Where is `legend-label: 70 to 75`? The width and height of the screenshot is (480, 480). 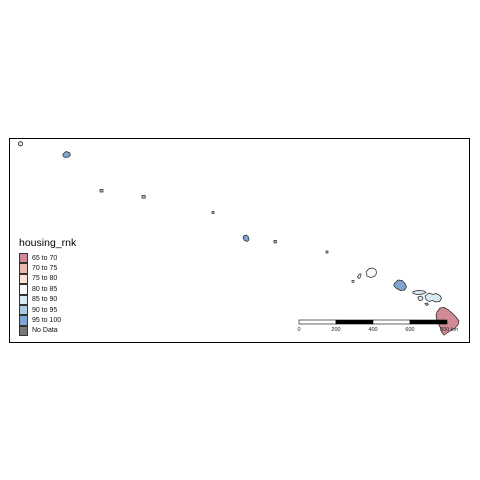
legend-label: 70 to 75 is located at coordinates (45, 269).